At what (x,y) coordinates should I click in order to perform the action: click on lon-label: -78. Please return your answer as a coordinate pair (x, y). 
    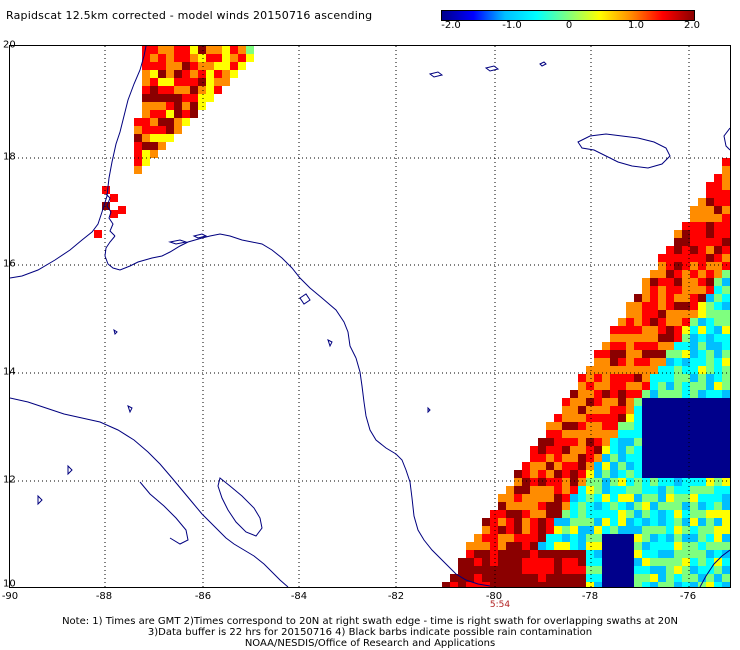
    Looking at the image, I should click on (590, 596).